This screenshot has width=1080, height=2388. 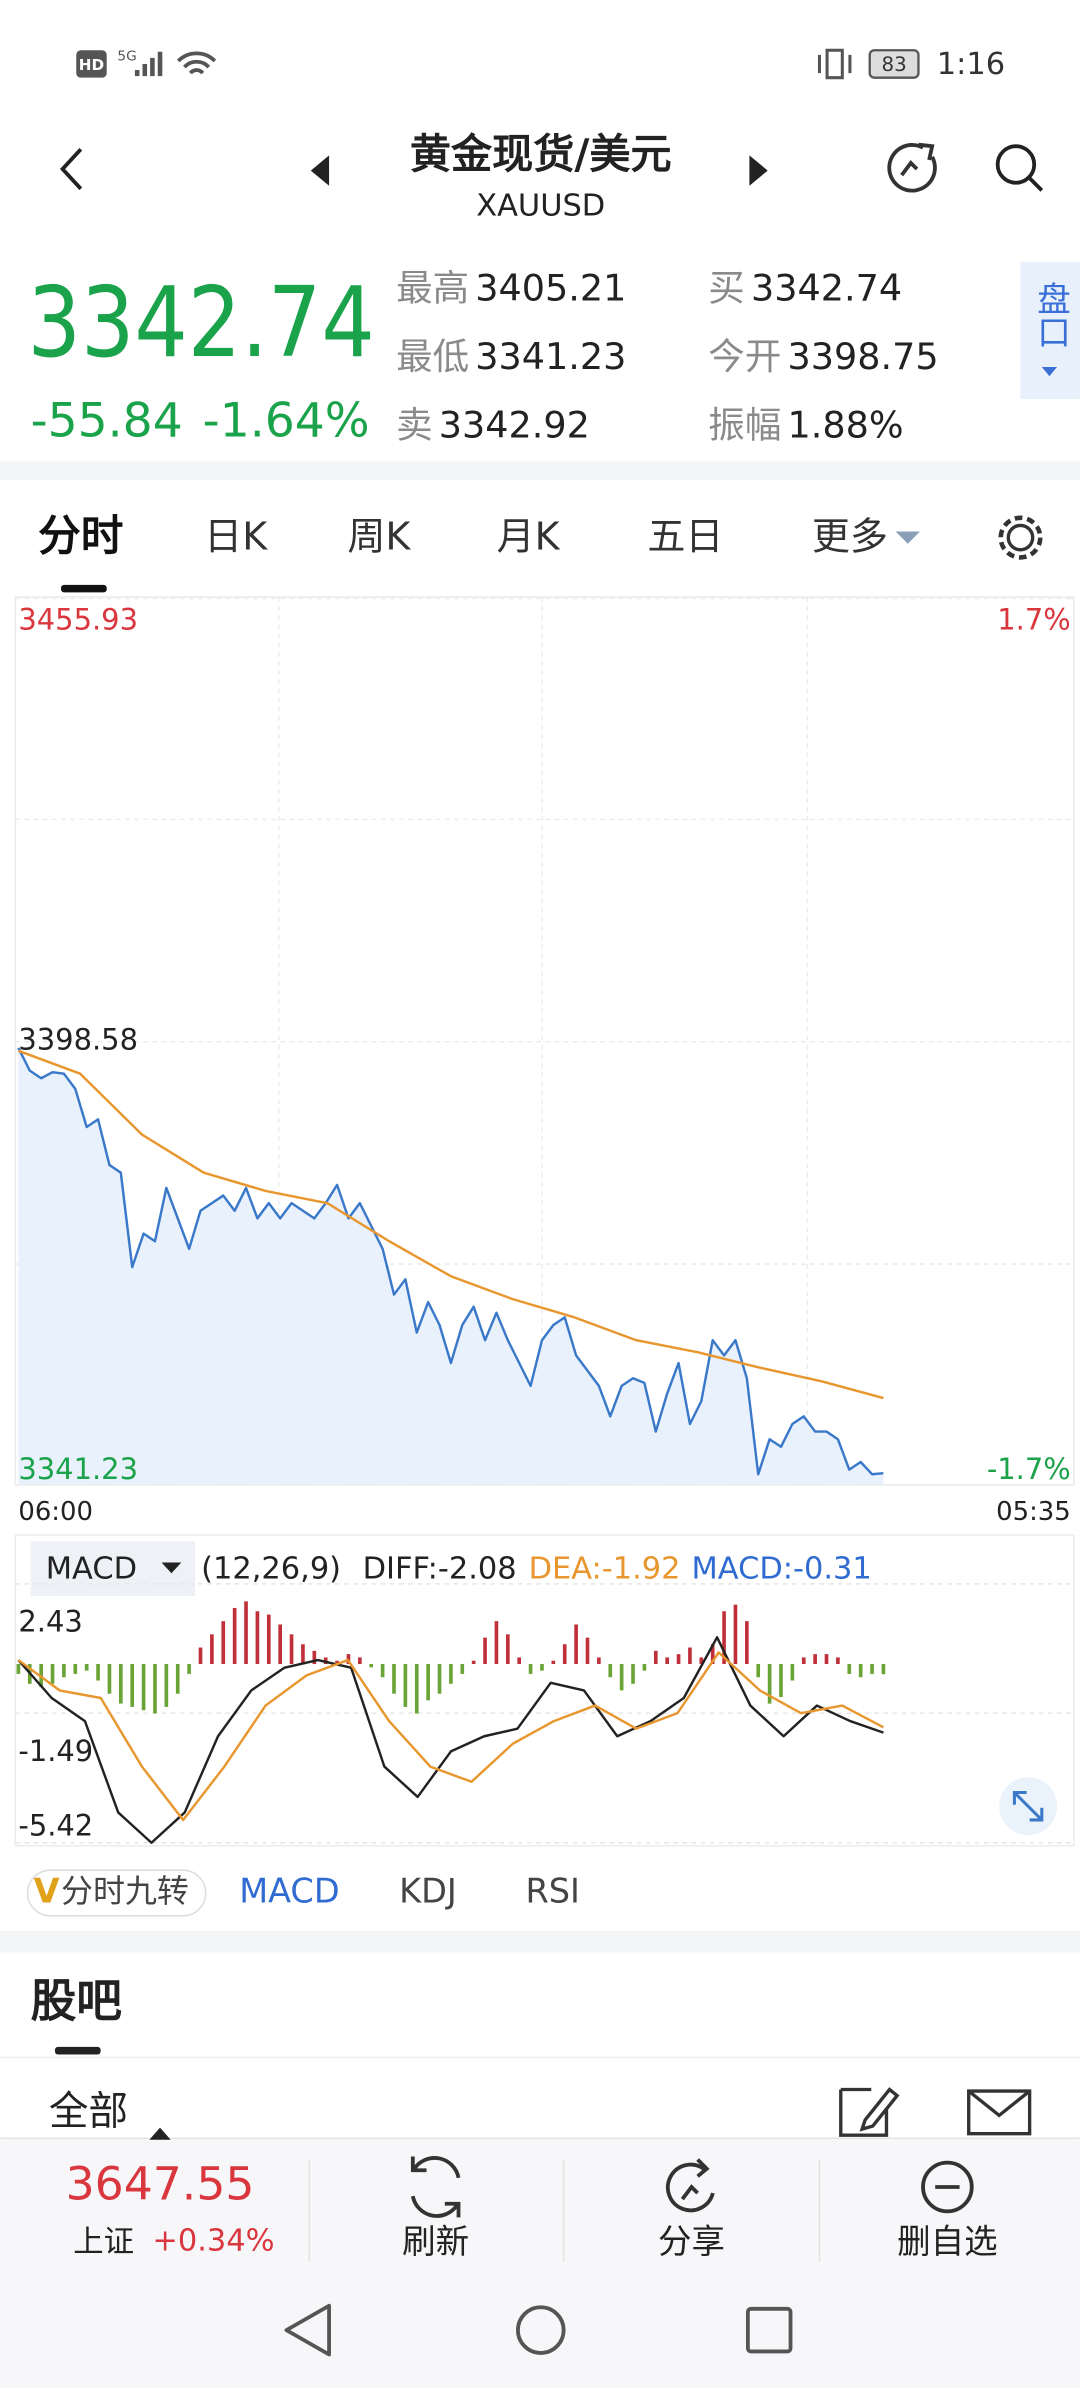 What do you see at coordinates (435, 2241) in the screenshot?
I see `bottom-button: 刷新` at bounding box center [435, 2241].